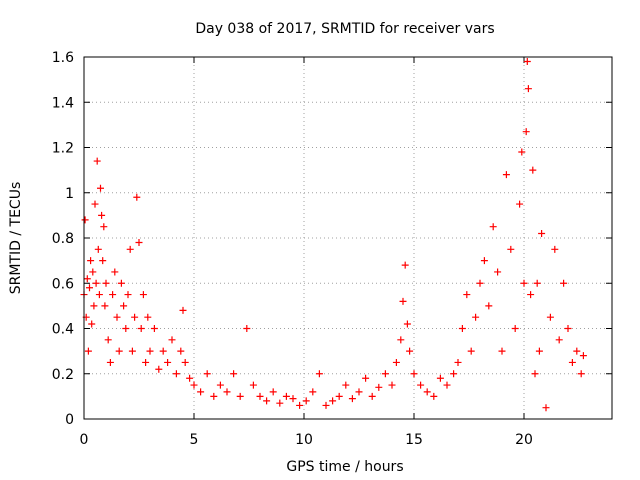 Image resolution: width=640 pixels, height=480 pixels. I want to click on y-tick-label: 0.8, so click(63, 239).